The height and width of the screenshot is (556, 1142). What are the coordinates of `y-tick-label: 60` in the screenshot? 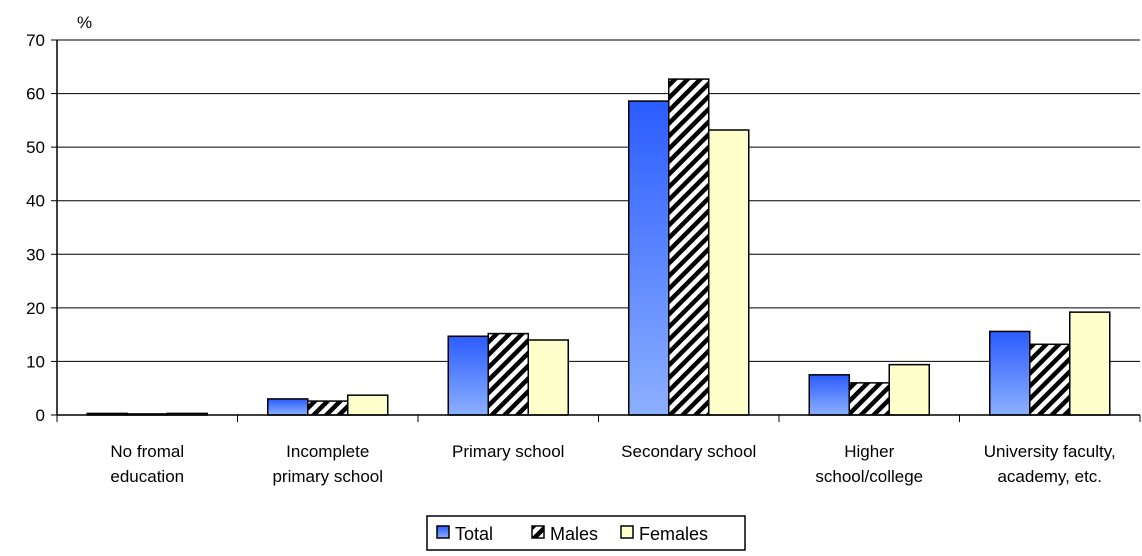 It's located at (35, 94).